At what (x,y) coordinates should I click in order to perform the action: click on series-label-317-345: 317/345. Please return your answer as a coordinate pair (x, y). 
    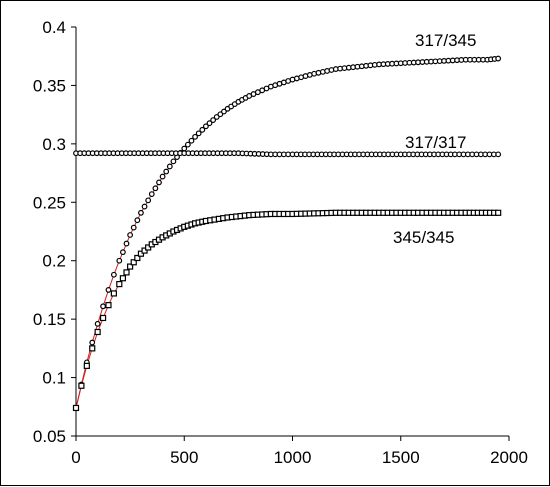
    Looking at the image, I should click on (445, 40).